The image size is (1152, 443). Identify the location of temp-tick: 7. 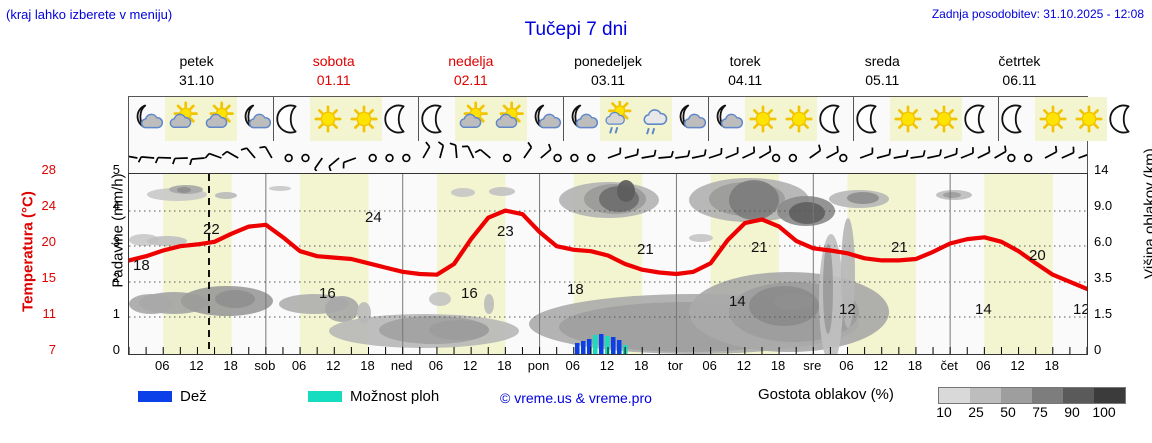
(52, 349).